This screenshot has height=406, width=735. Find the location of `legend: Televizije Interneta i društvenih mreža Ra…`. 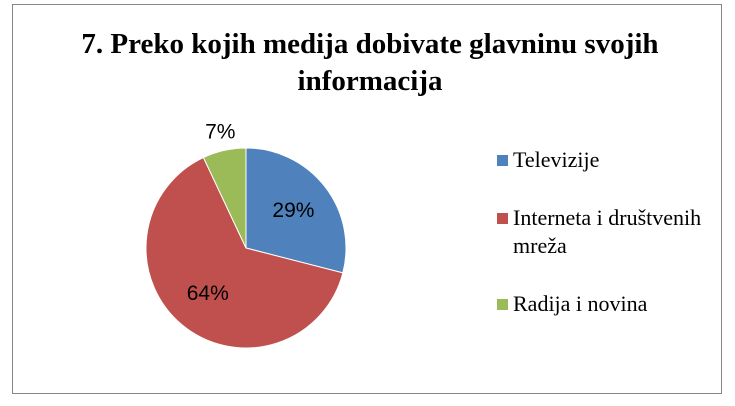

legend: Televizije Interneta i društvenih mreža Ra… is located at coordinates (604, 232).